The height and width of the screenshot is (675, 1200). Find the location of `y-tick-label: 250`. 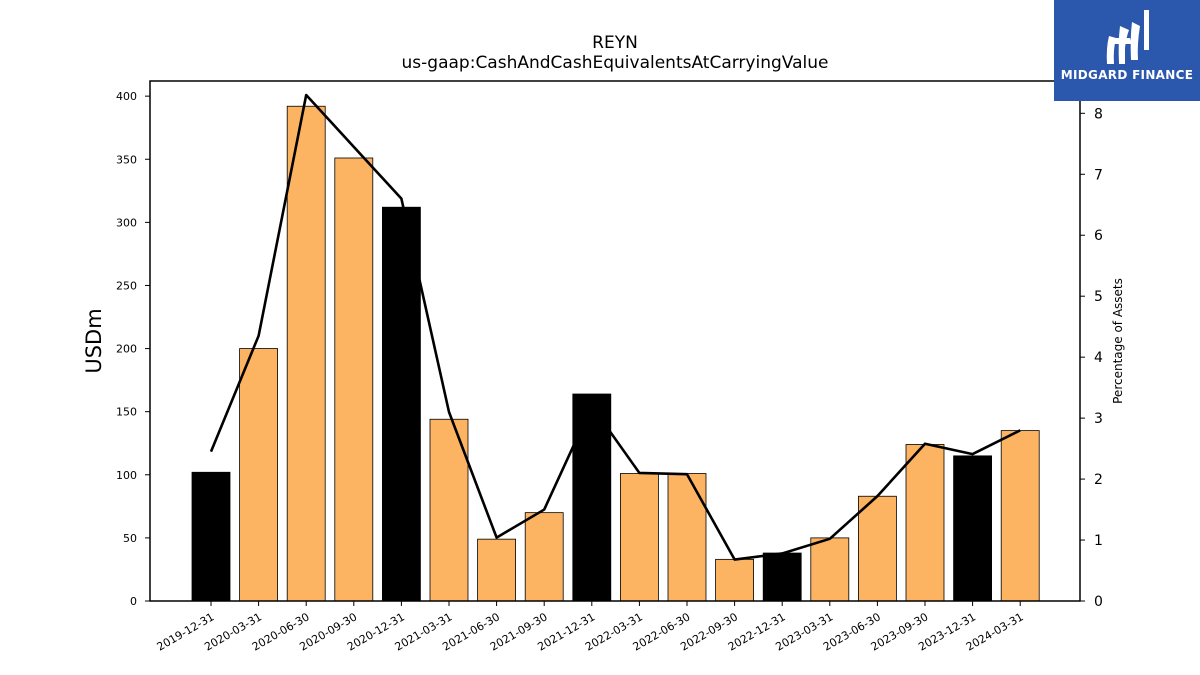

y-tick-label: 250 is located at coordinates (126, 285).